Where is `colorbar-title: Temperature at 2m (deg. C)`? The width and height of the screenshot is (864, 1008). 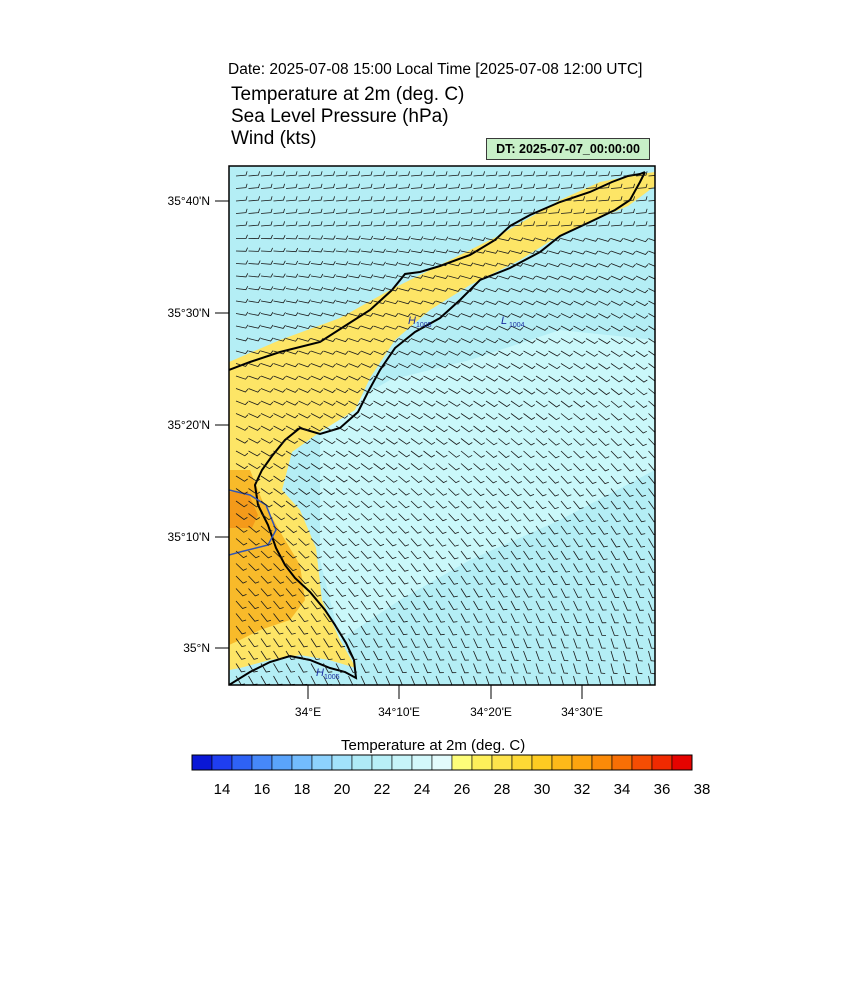
colorbar-title: Temperature at 2m (deg. C) is located at coordinates (433, 745).